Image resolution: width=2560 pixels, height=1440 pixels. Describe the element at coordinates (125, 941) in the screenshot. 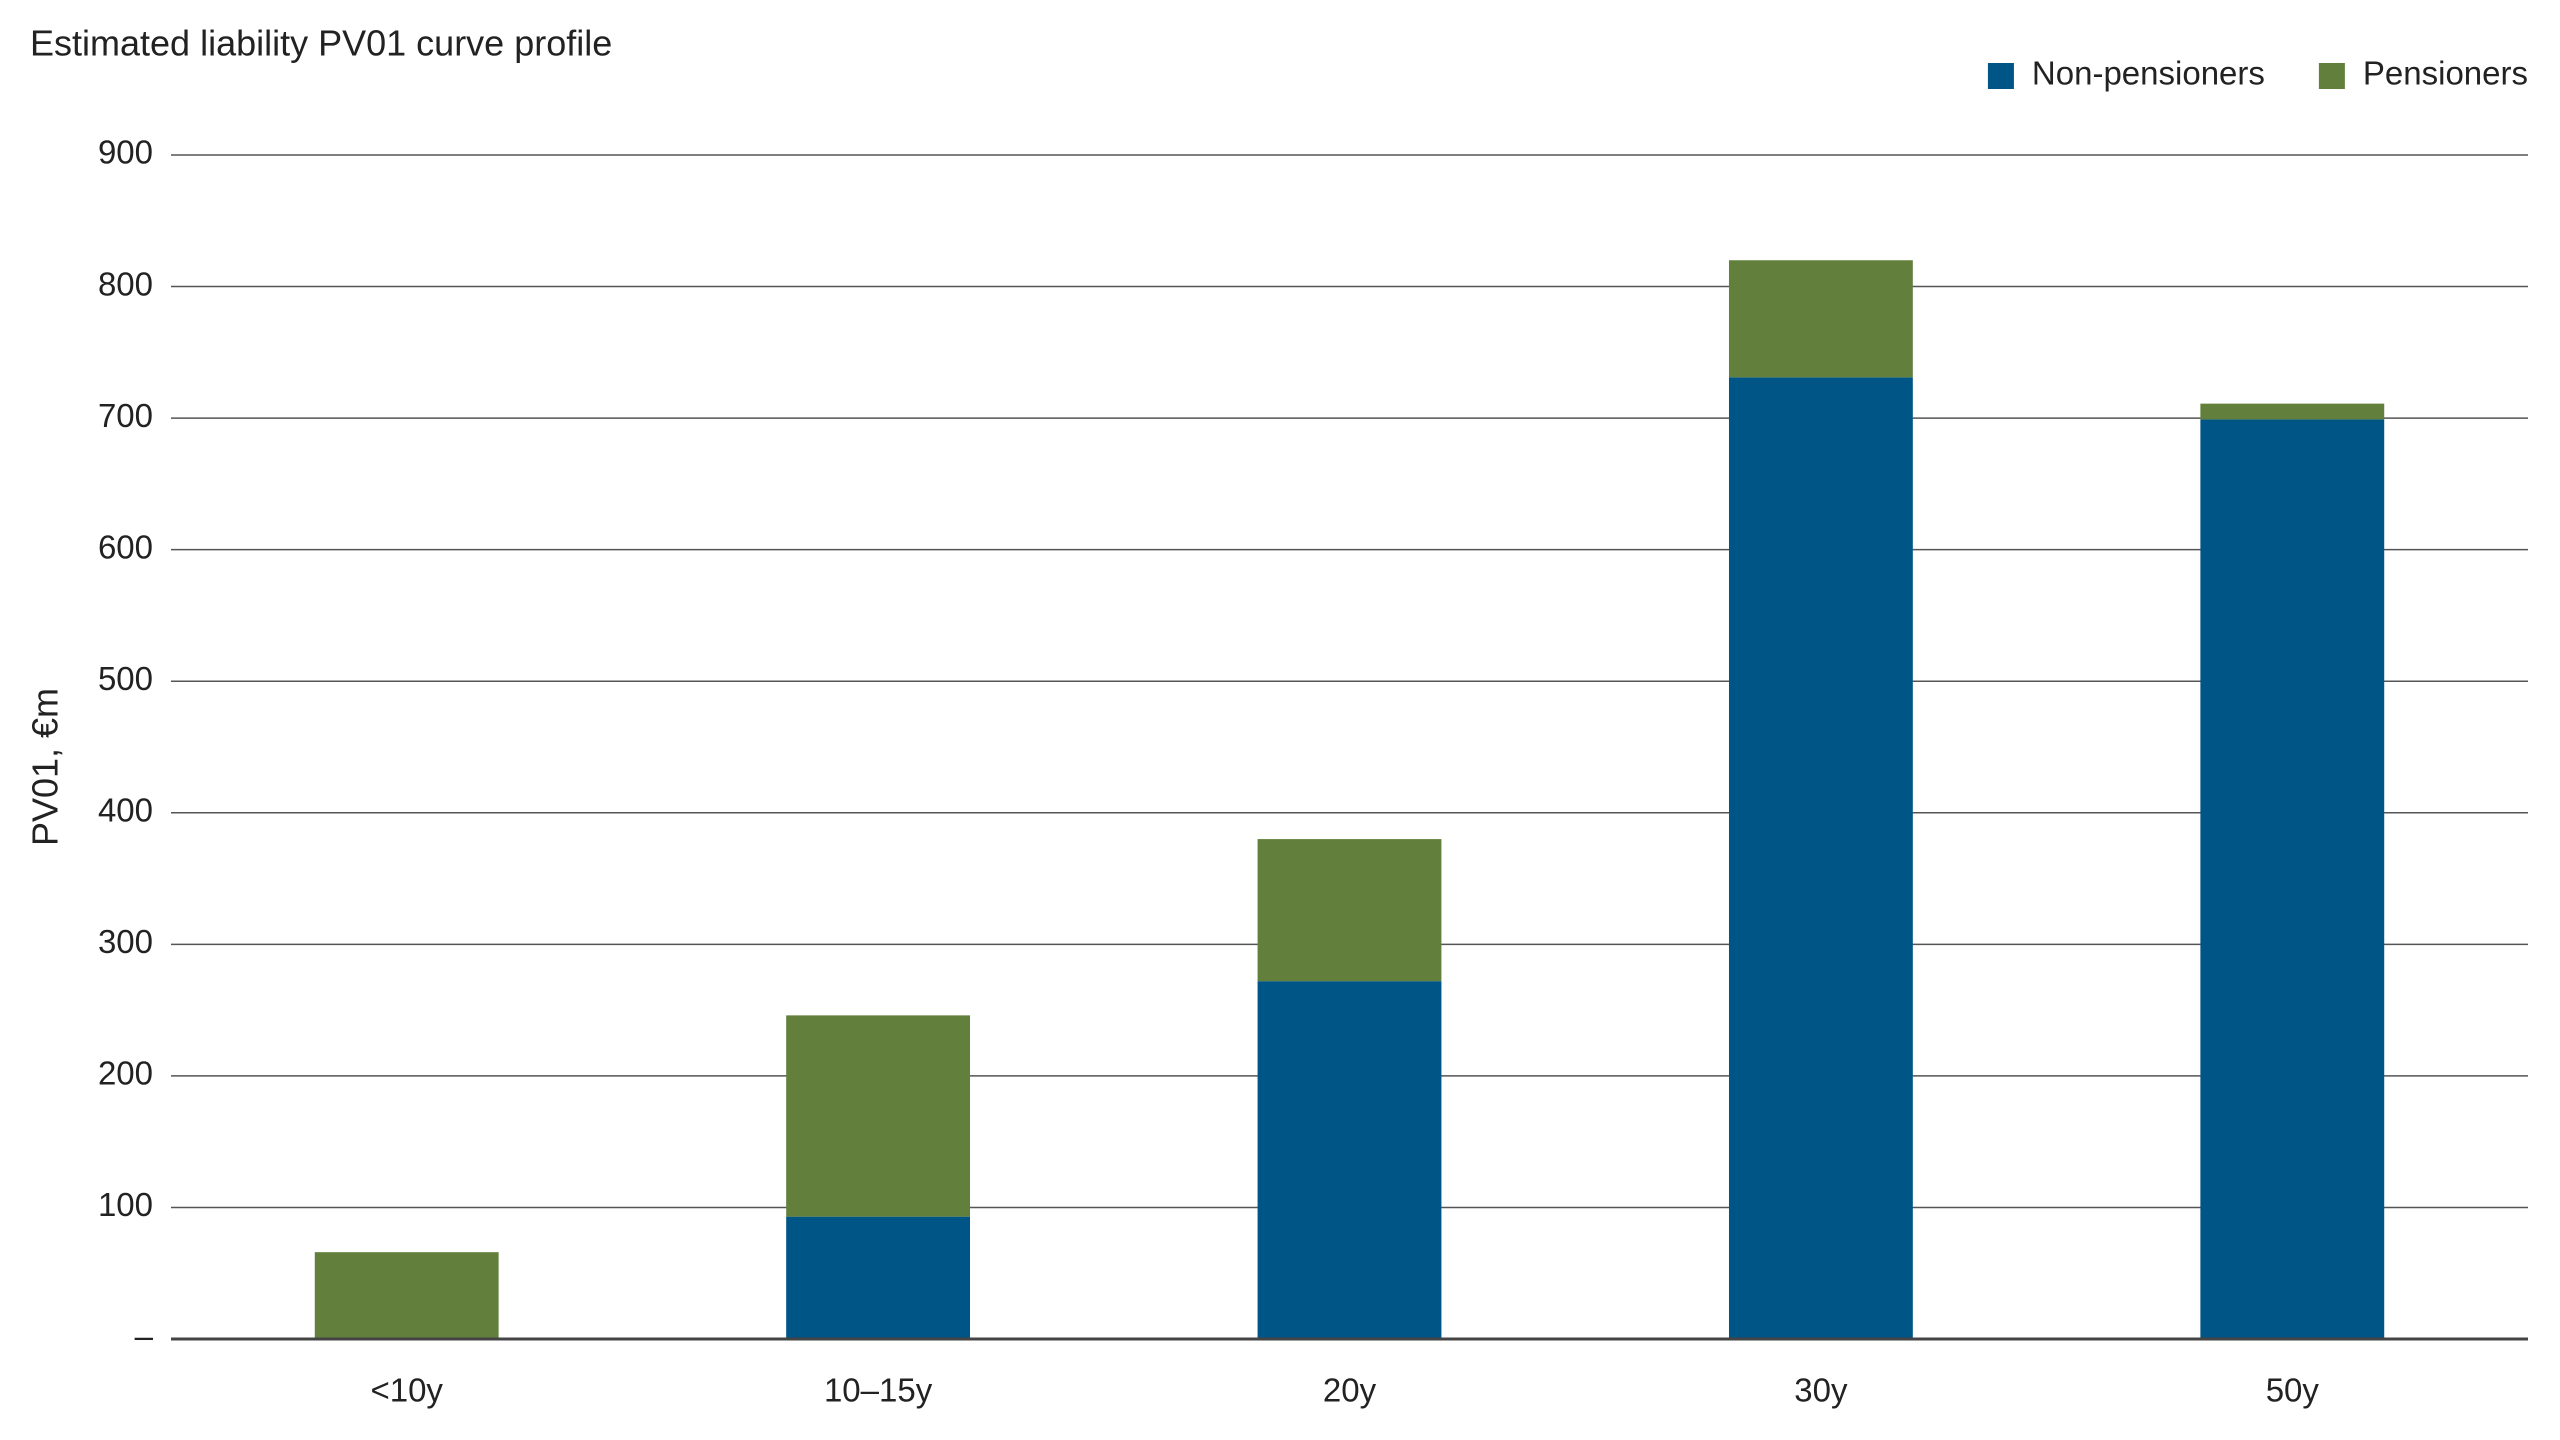

I see `y-tick-label: 300` at that location.